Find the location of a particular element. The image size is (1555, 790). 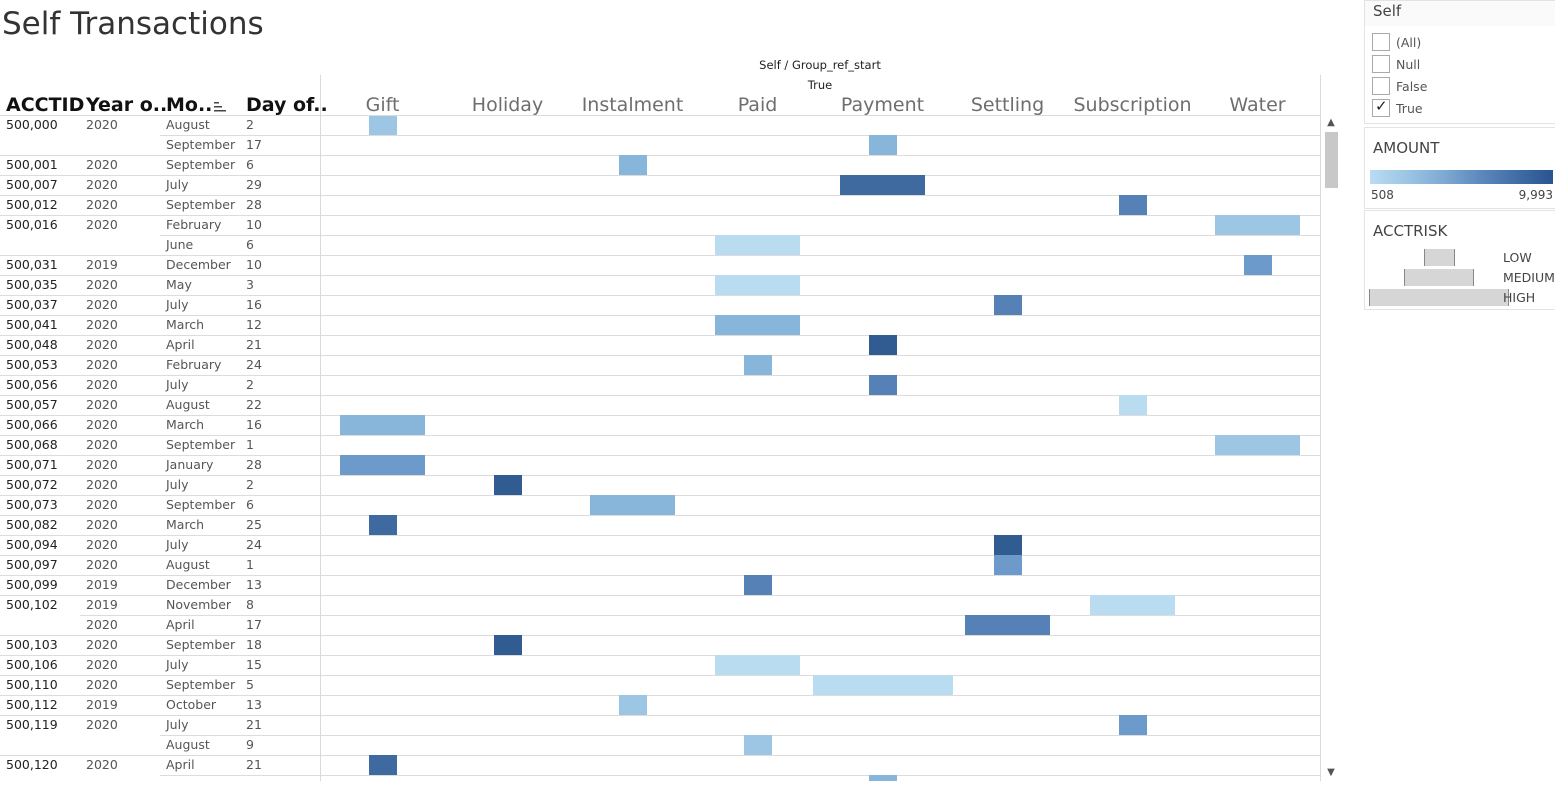

table-row: 500,099 2019 December 13 is located at coordinates (660, 585).